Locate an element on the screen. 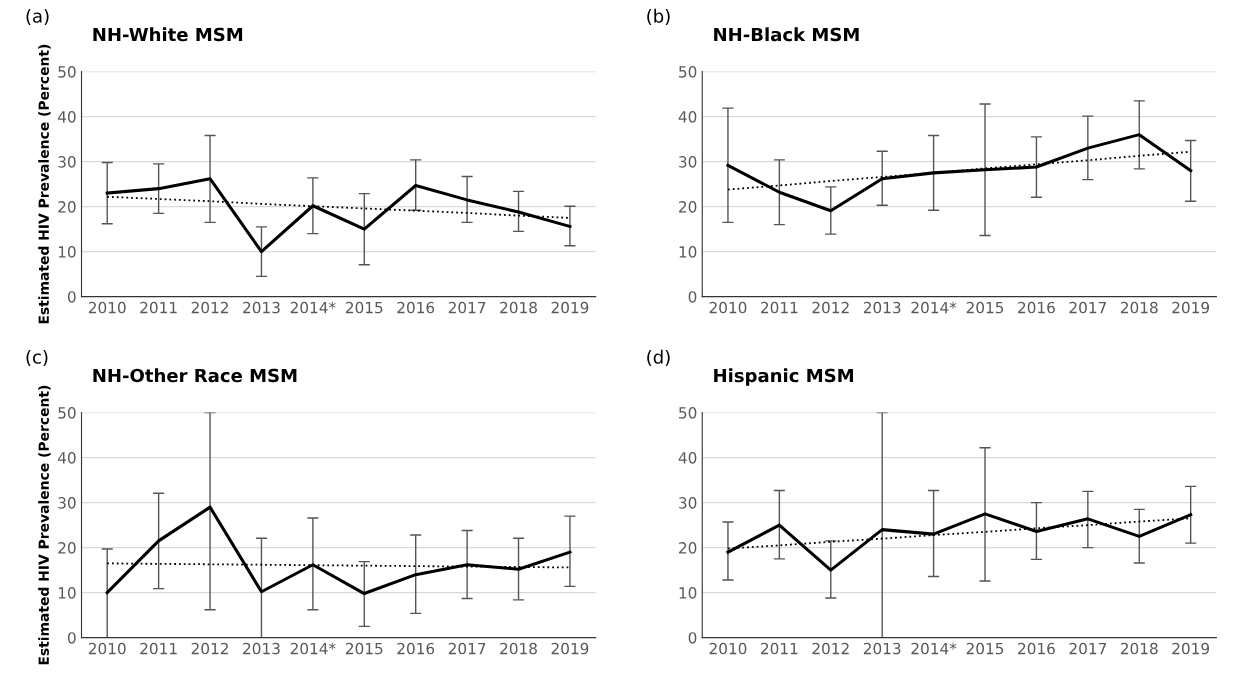 This screenshot has height=682, width=1254. chart-title: Hispanic MSM is located at coordinates (783, 377).